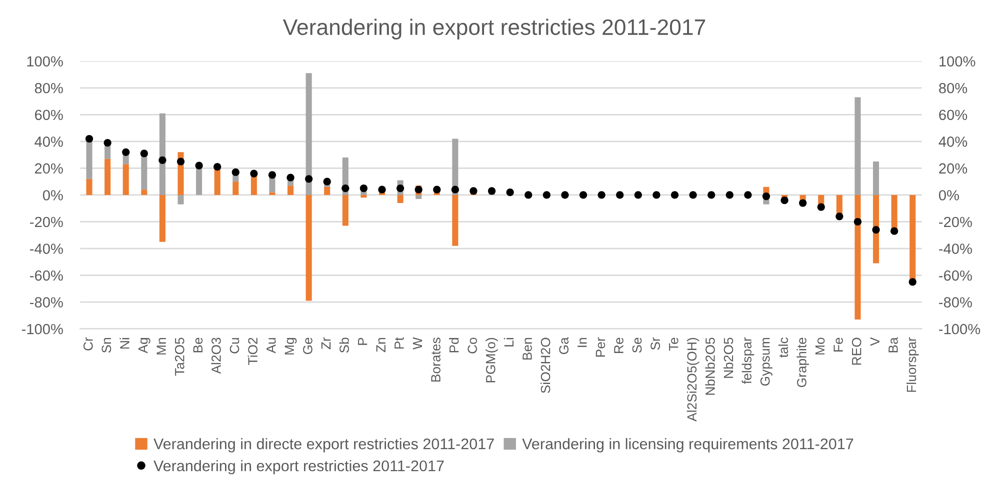 This screenshot has width=989, height=485. I want to click on x-tick-label: NbNb2O5, so click(710, 366).